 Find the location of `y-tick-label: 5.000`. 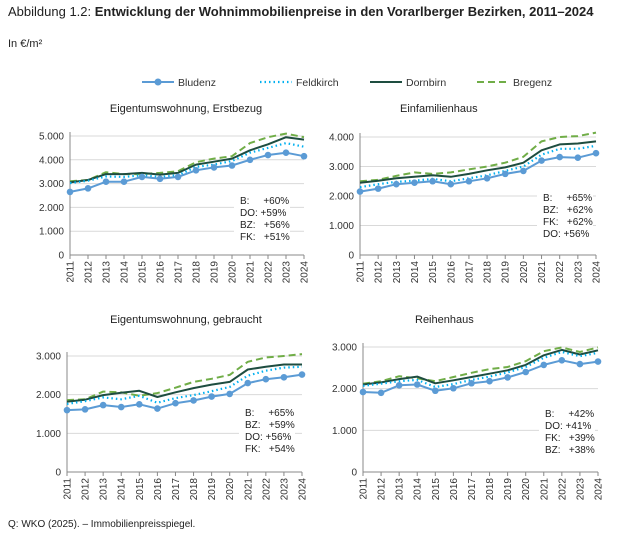

y-tick-label: 5.000 is located at coordinates (51, 137).